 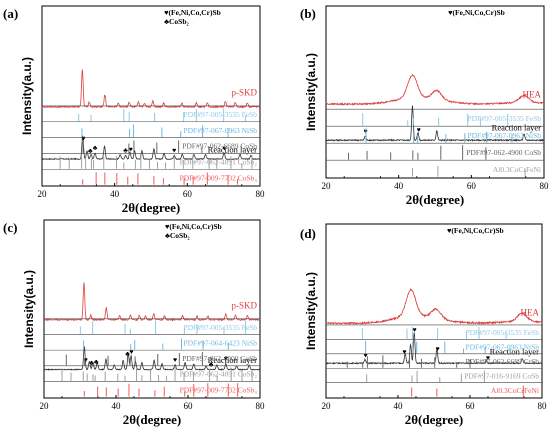 I want to click on reference-label: PDF#97-062-6689 CrSb, so click(x=502, y=361).